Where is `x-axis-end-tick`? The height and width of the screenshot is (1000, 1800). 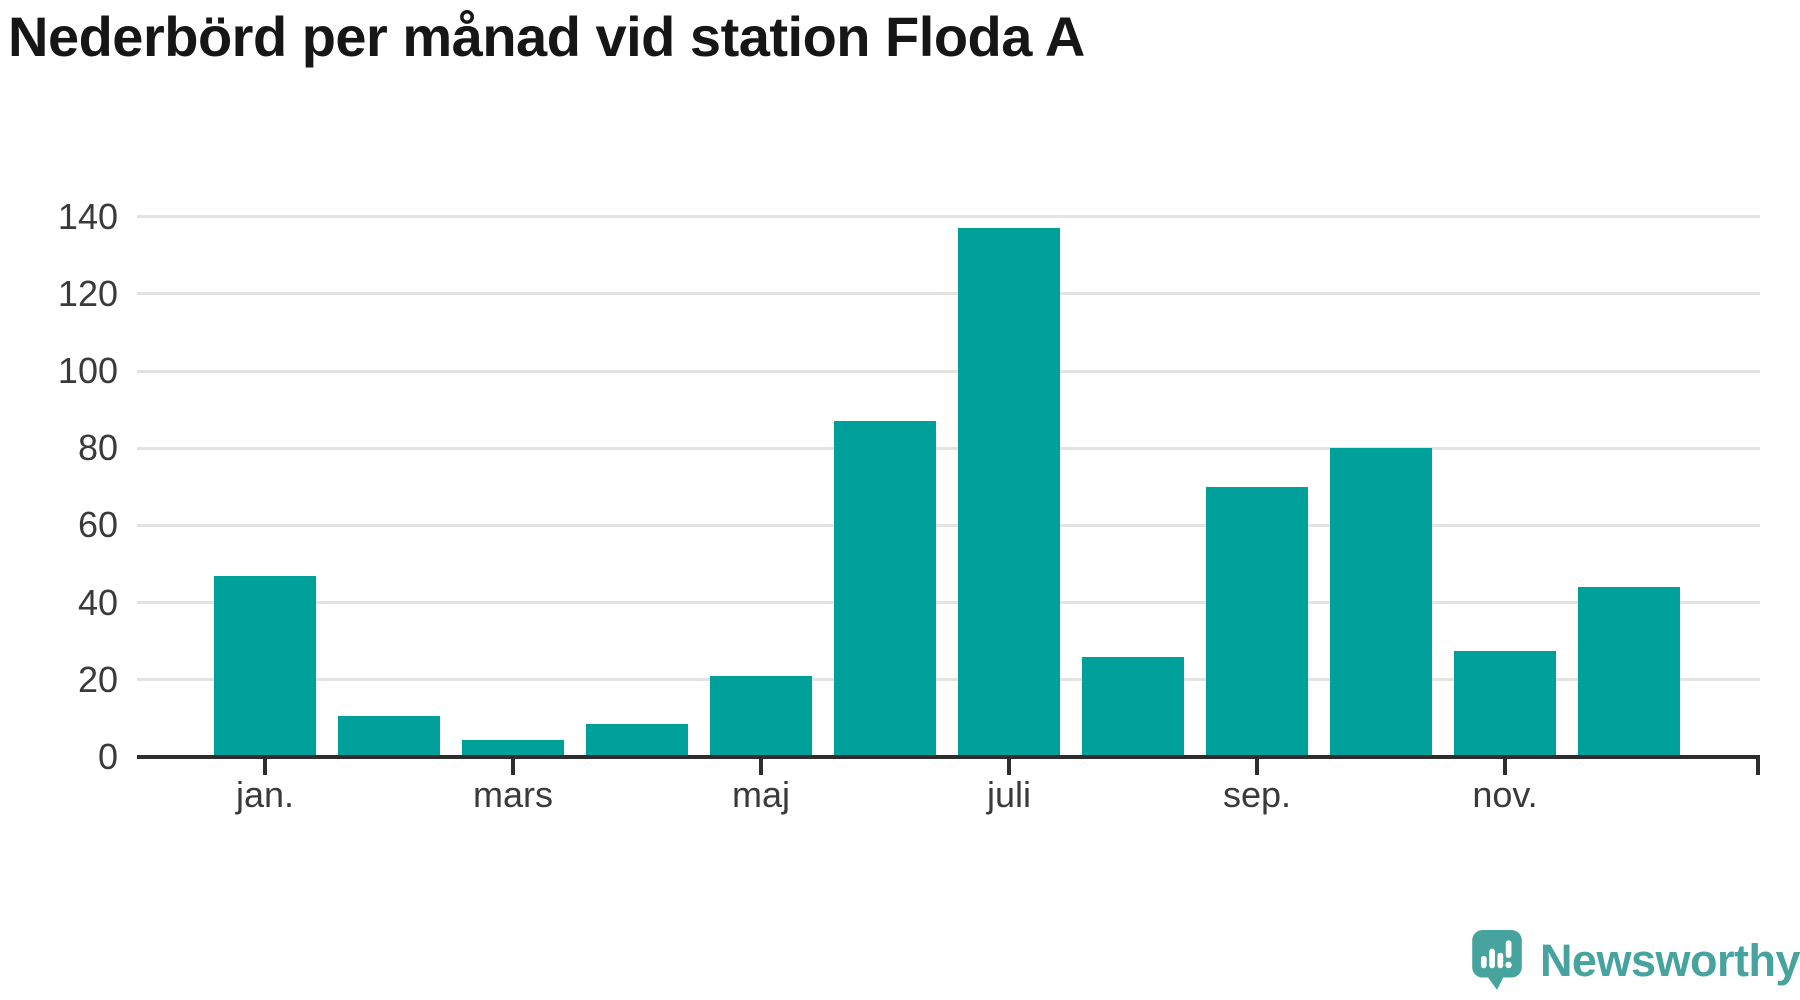 x-axis-end-tick is located at coordinates (1758, 765).